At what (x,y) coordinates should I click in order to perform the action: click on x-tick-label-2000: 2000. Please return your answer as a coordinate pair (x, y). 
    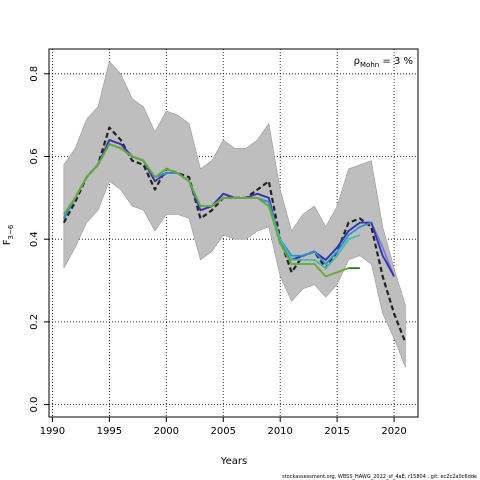
    Looking at the image, I should click on (166, 431).